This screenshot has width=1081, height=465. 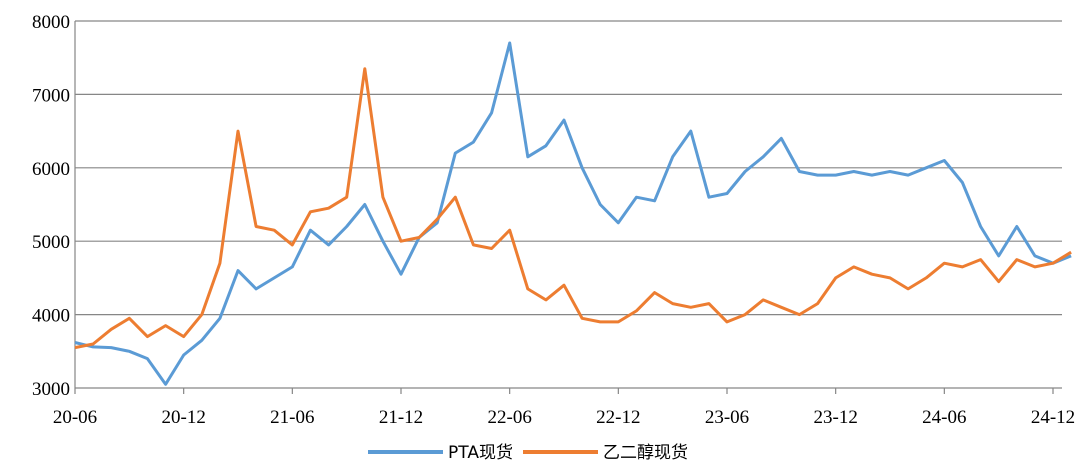 What do you see at coordinates (528, 453) in the screenshot?
I see `legend: PTA现货 乙二醇现货` at bounding box center [528, 453].